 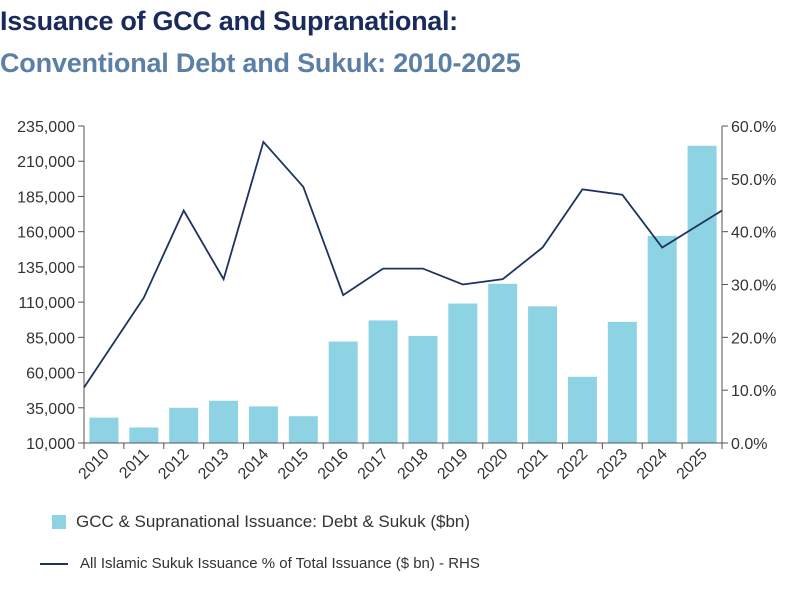 What do you see at coordinates (46, 127) in the screenshot?
I see `y-left-tick-label: 235,000` at bounding box center [46, 127].